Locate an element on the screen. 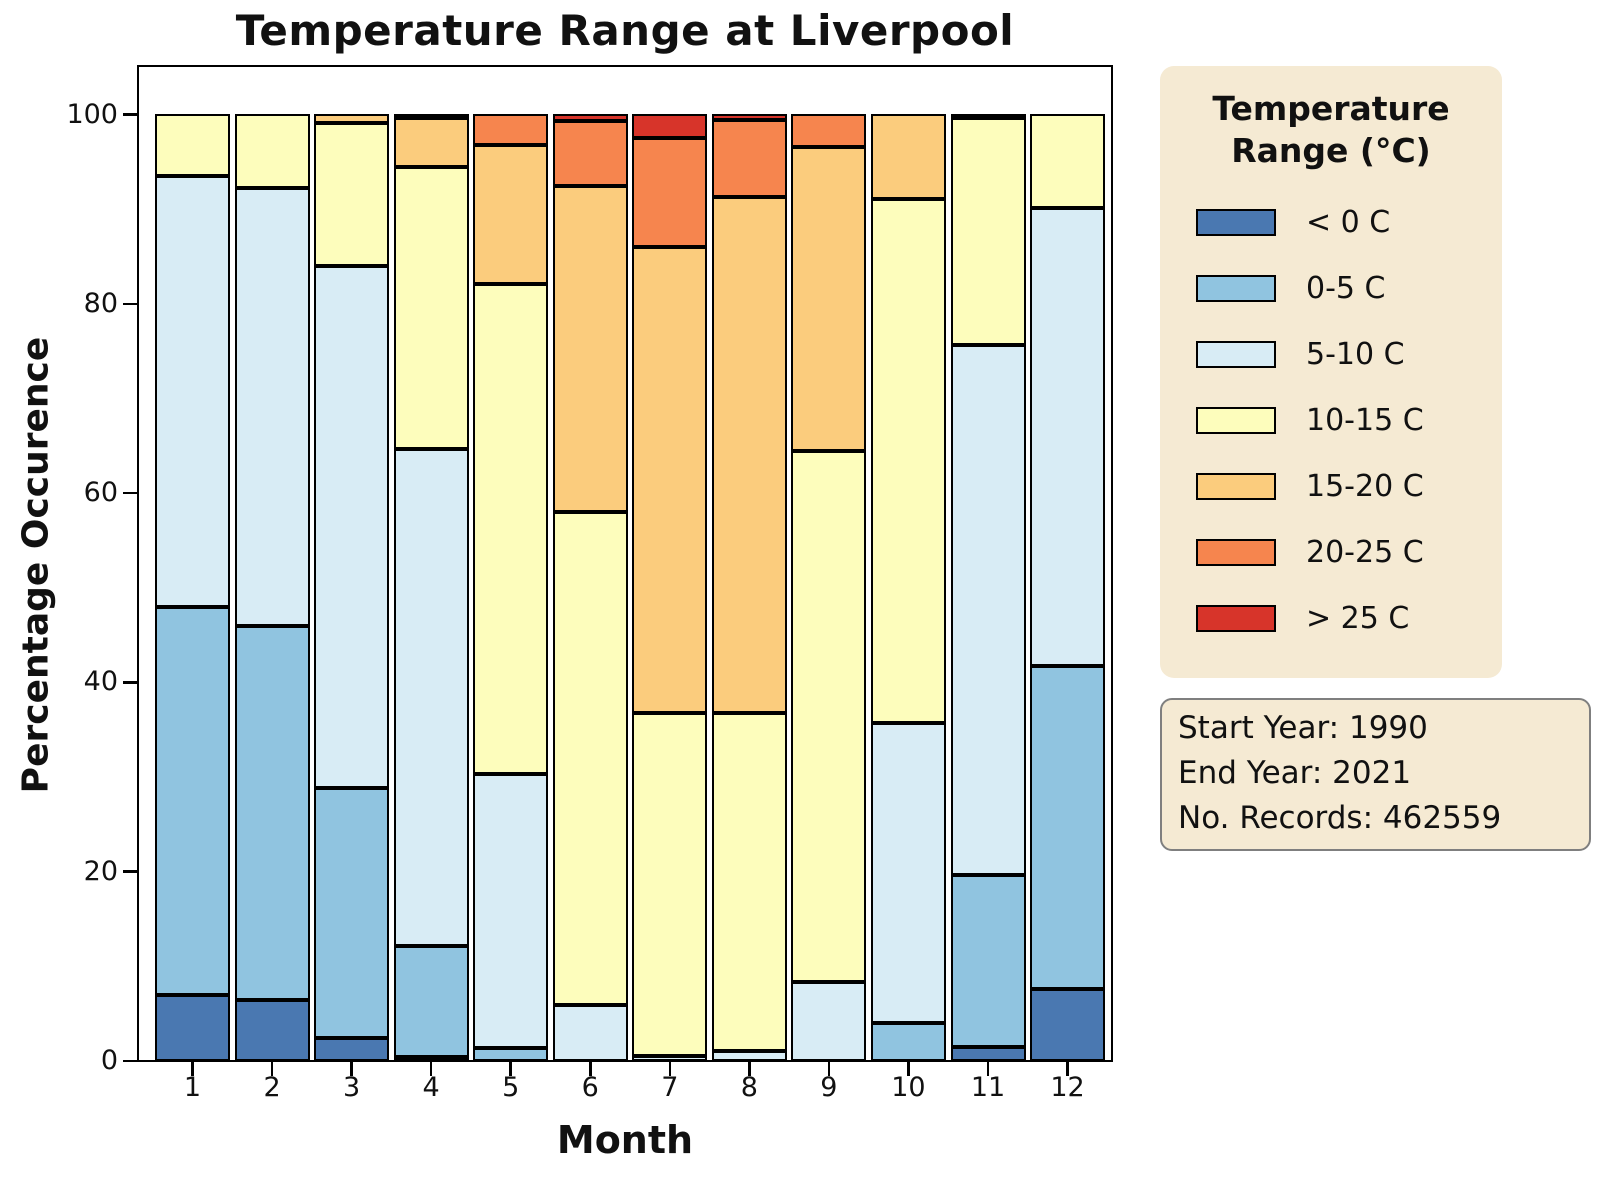  legend-title: Temperature Range (°C) is located at coordinates (1331, 129).